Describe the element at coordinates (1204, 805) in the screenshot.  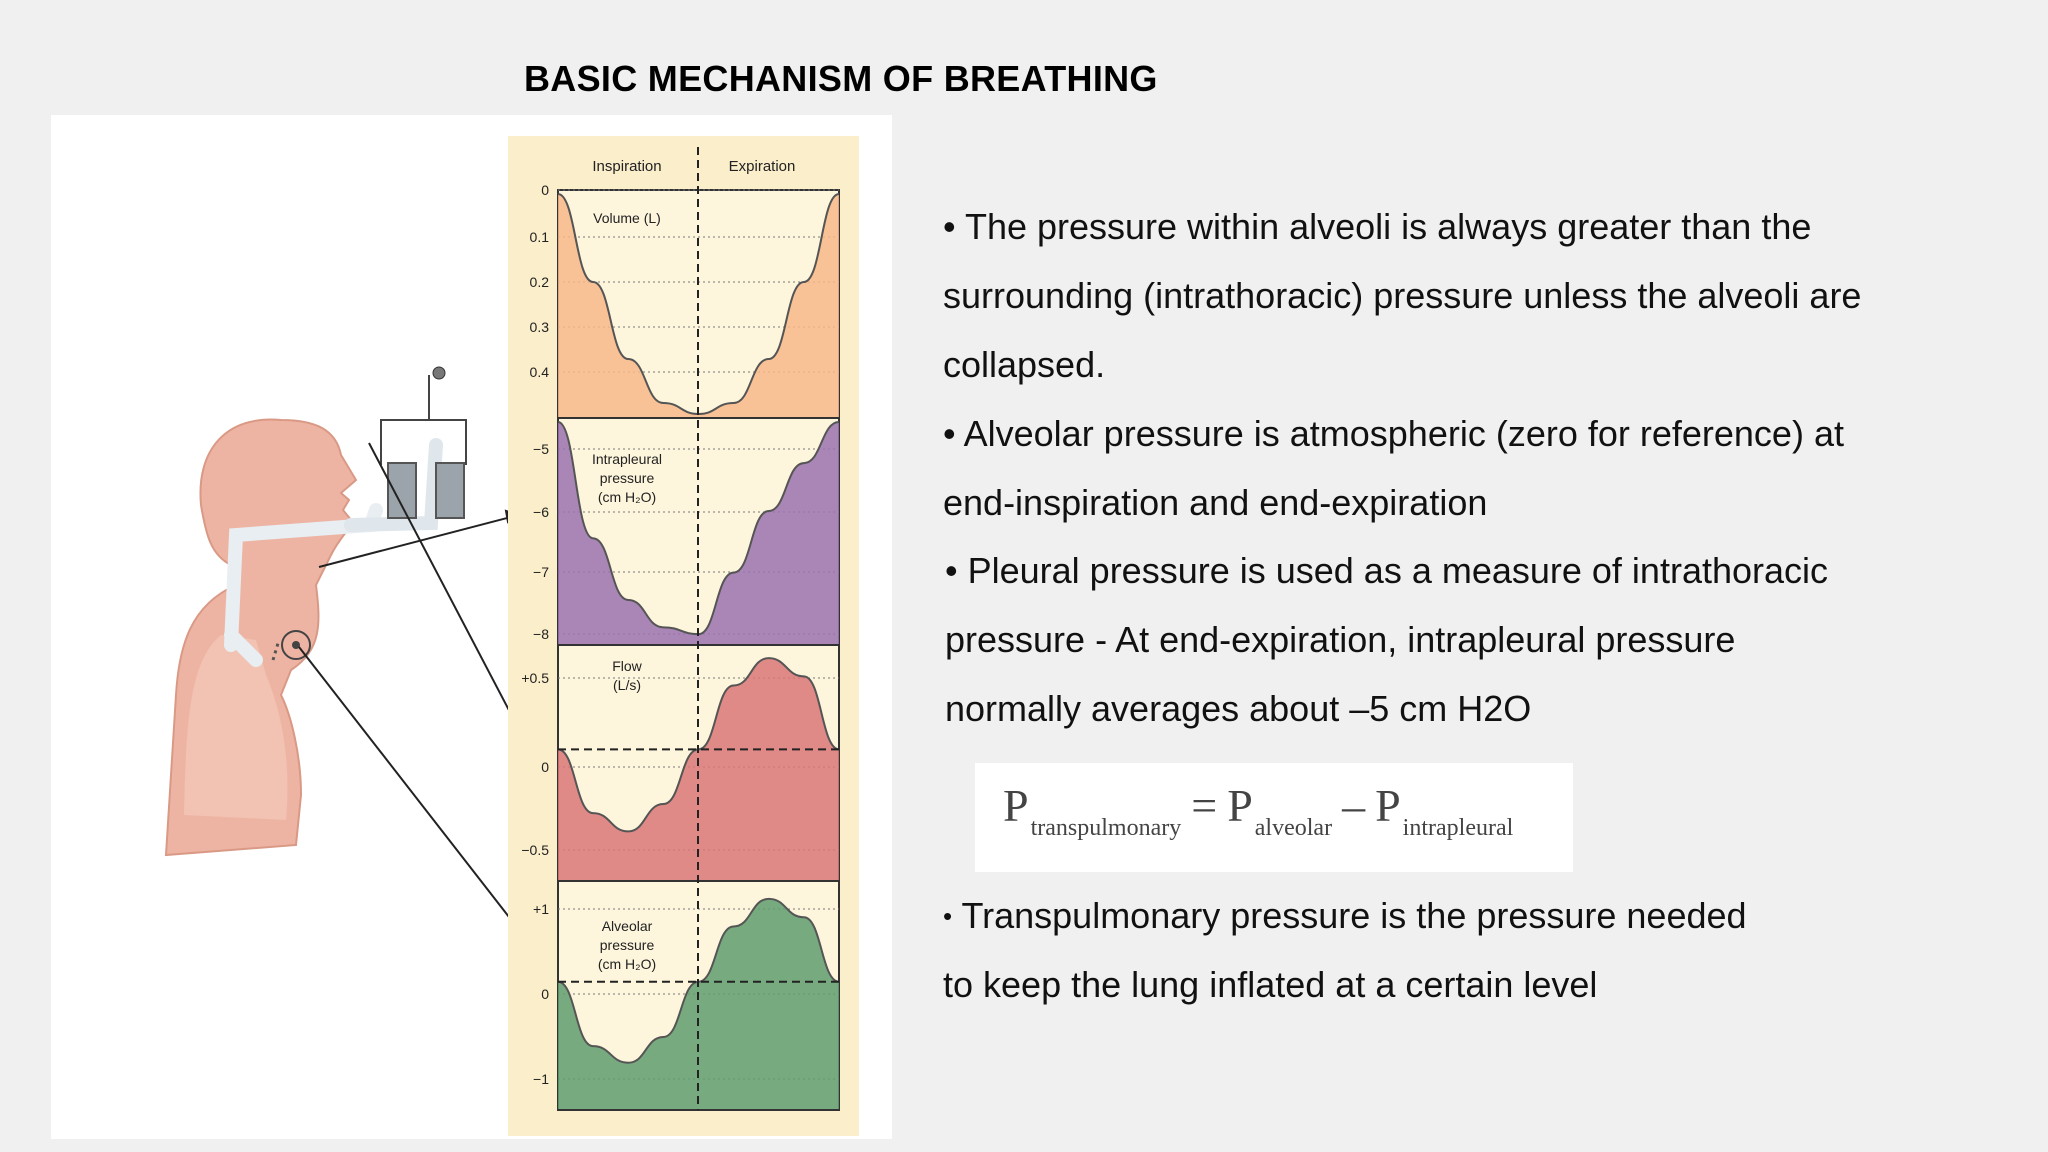
I see `eq-equals: =` at that location.